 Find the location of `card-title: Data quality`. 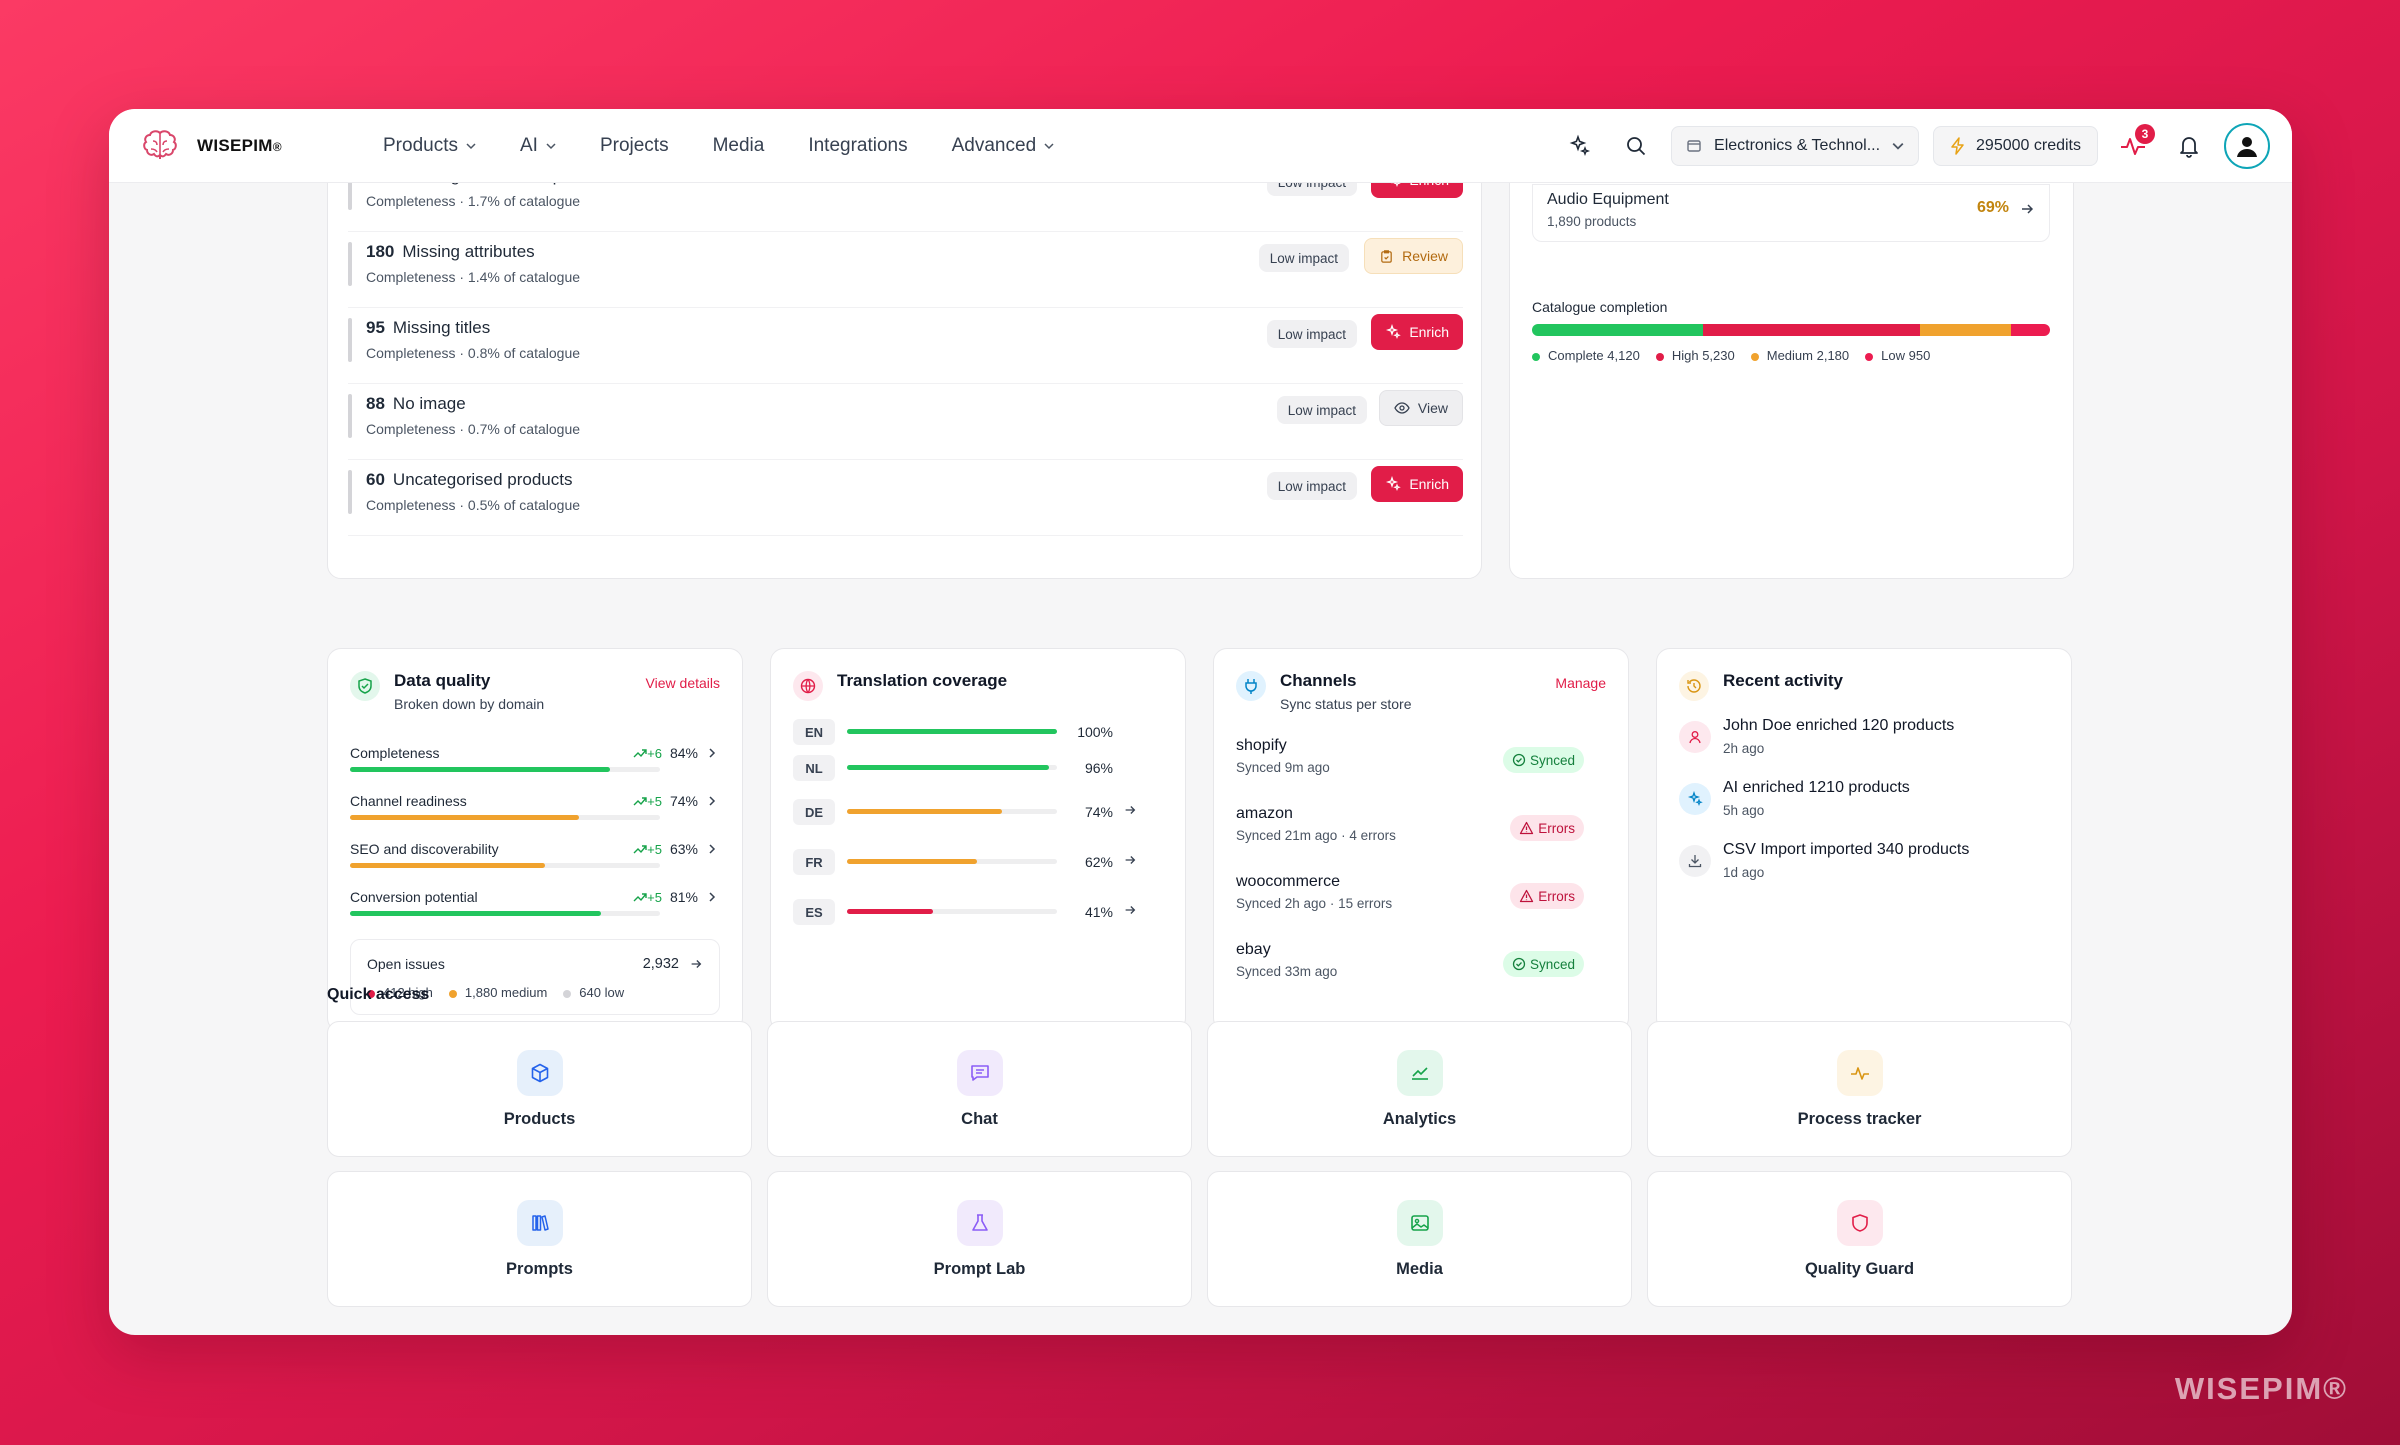

card-title: Data quality is located at coordinates (442, 680).